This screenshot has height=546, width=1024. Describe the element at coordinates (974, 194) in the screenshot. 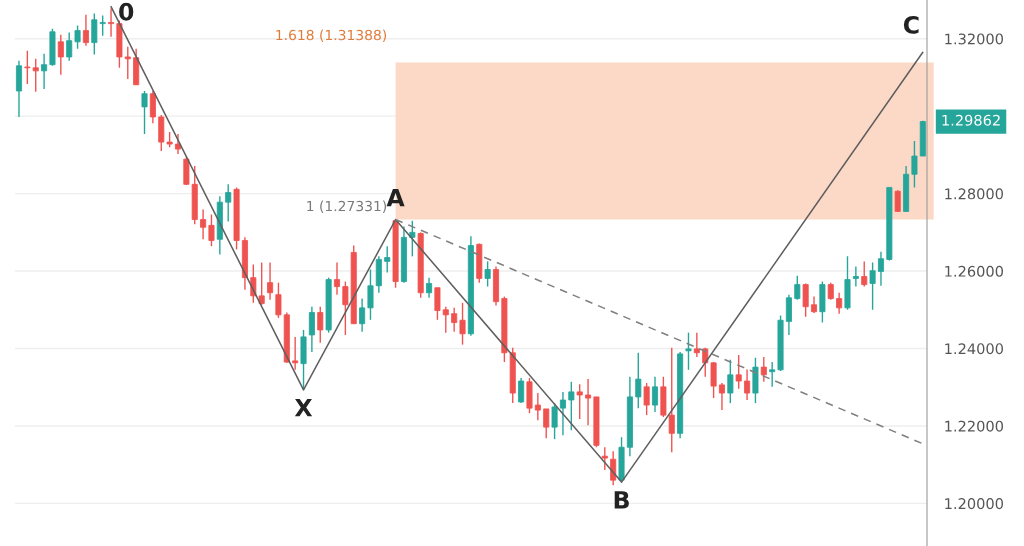

I see `y-tick-label: 1.28000` at that location.